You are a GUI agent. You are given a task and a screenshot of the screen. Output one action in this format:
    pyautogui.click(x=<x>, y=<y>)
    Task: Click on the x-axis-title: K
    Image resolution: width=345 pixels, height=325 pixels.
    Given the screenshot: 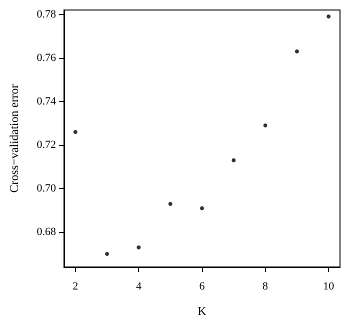 What is the action you would take?
    pyautogui.click(x=202, y=311)
    